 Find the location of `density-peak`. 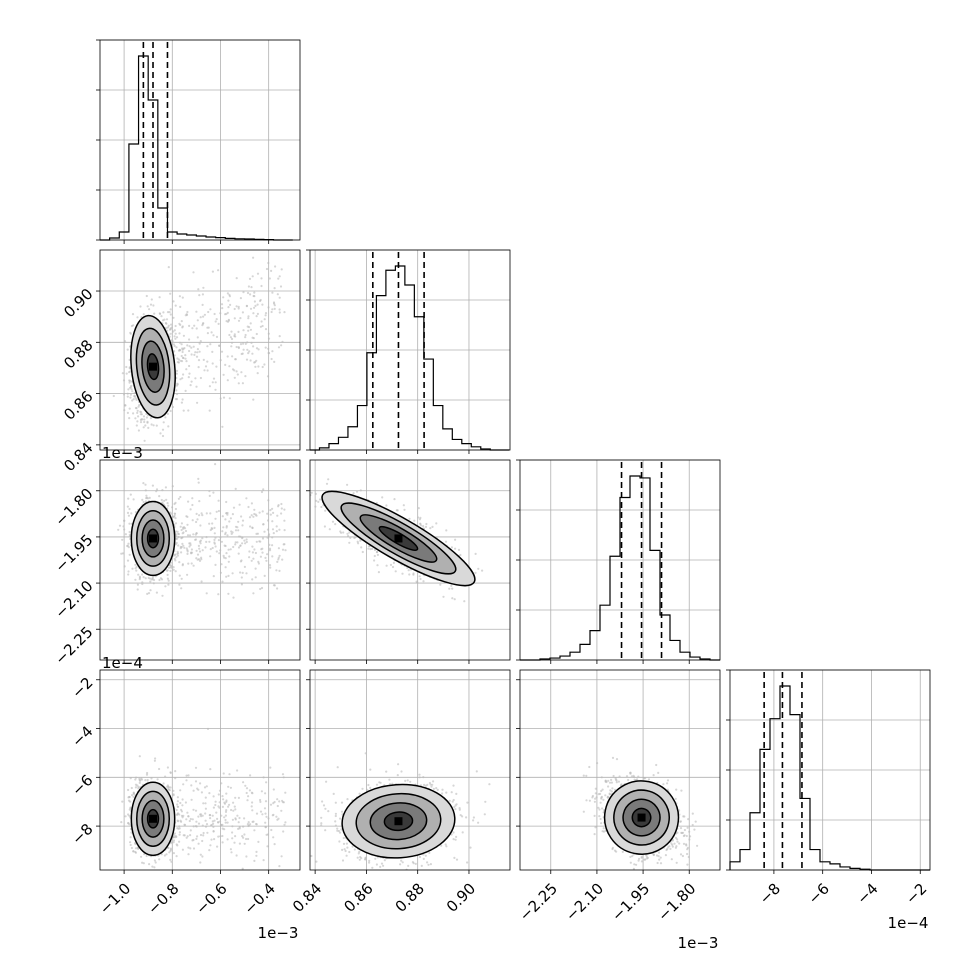

density-peak is located at coordinates (398, 538).